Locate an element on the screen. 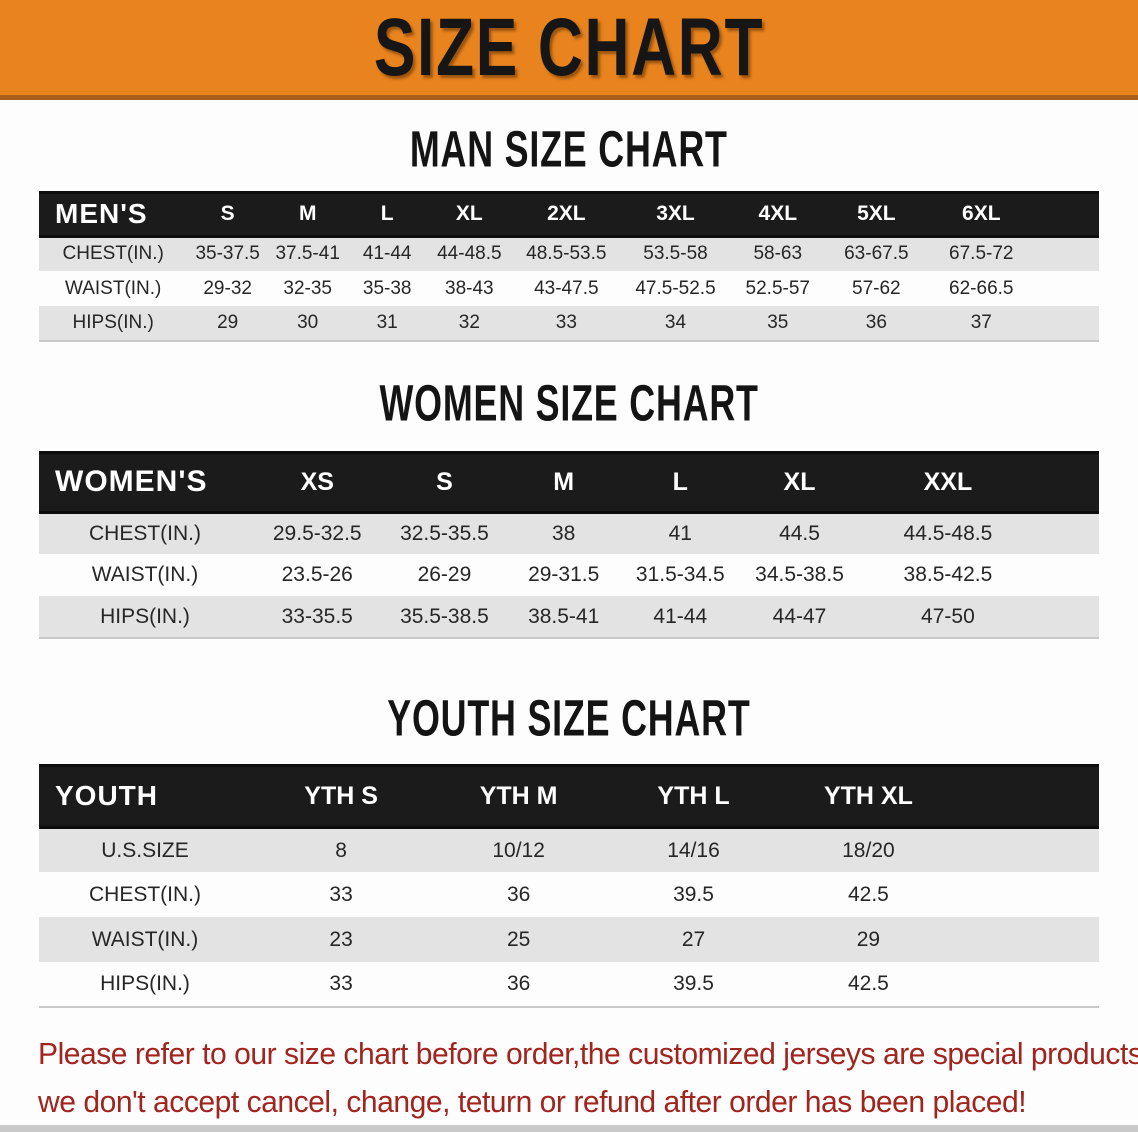 The width and height of the screenshot is (1138, 1132). measurement-value-cell: 31 is located at coordinates (387, 323).